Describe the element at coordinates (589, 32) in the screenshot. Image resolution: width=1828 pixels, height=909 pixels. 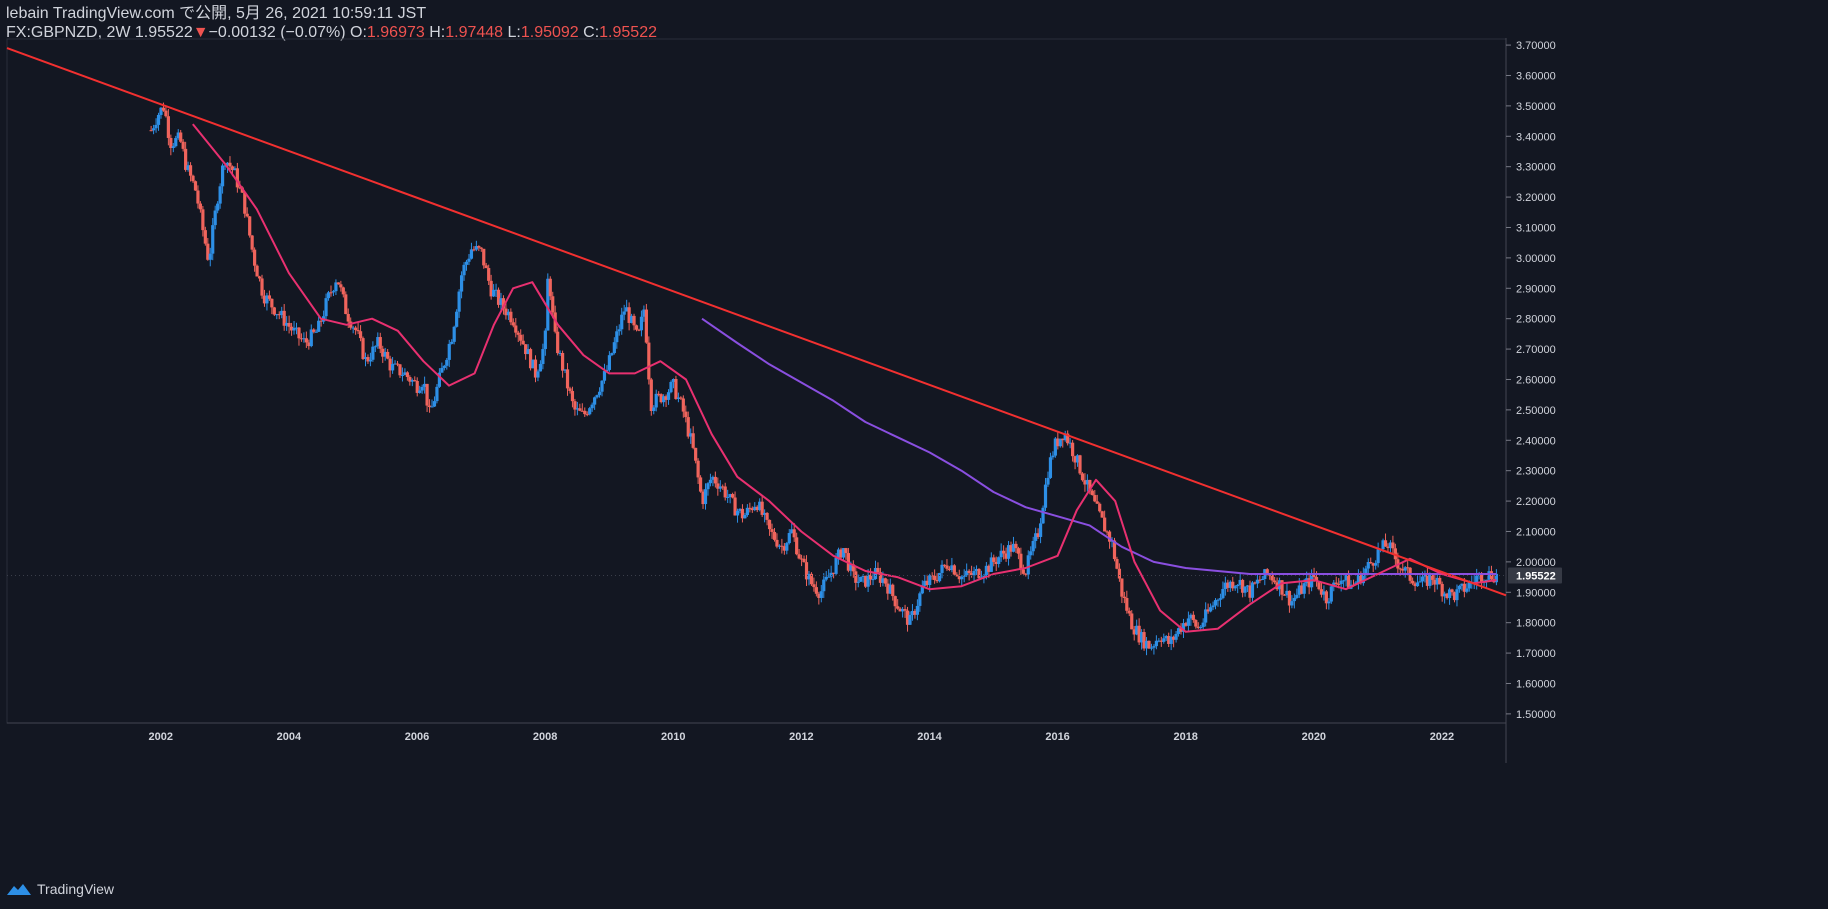
I see `close-label: C:` at that location.